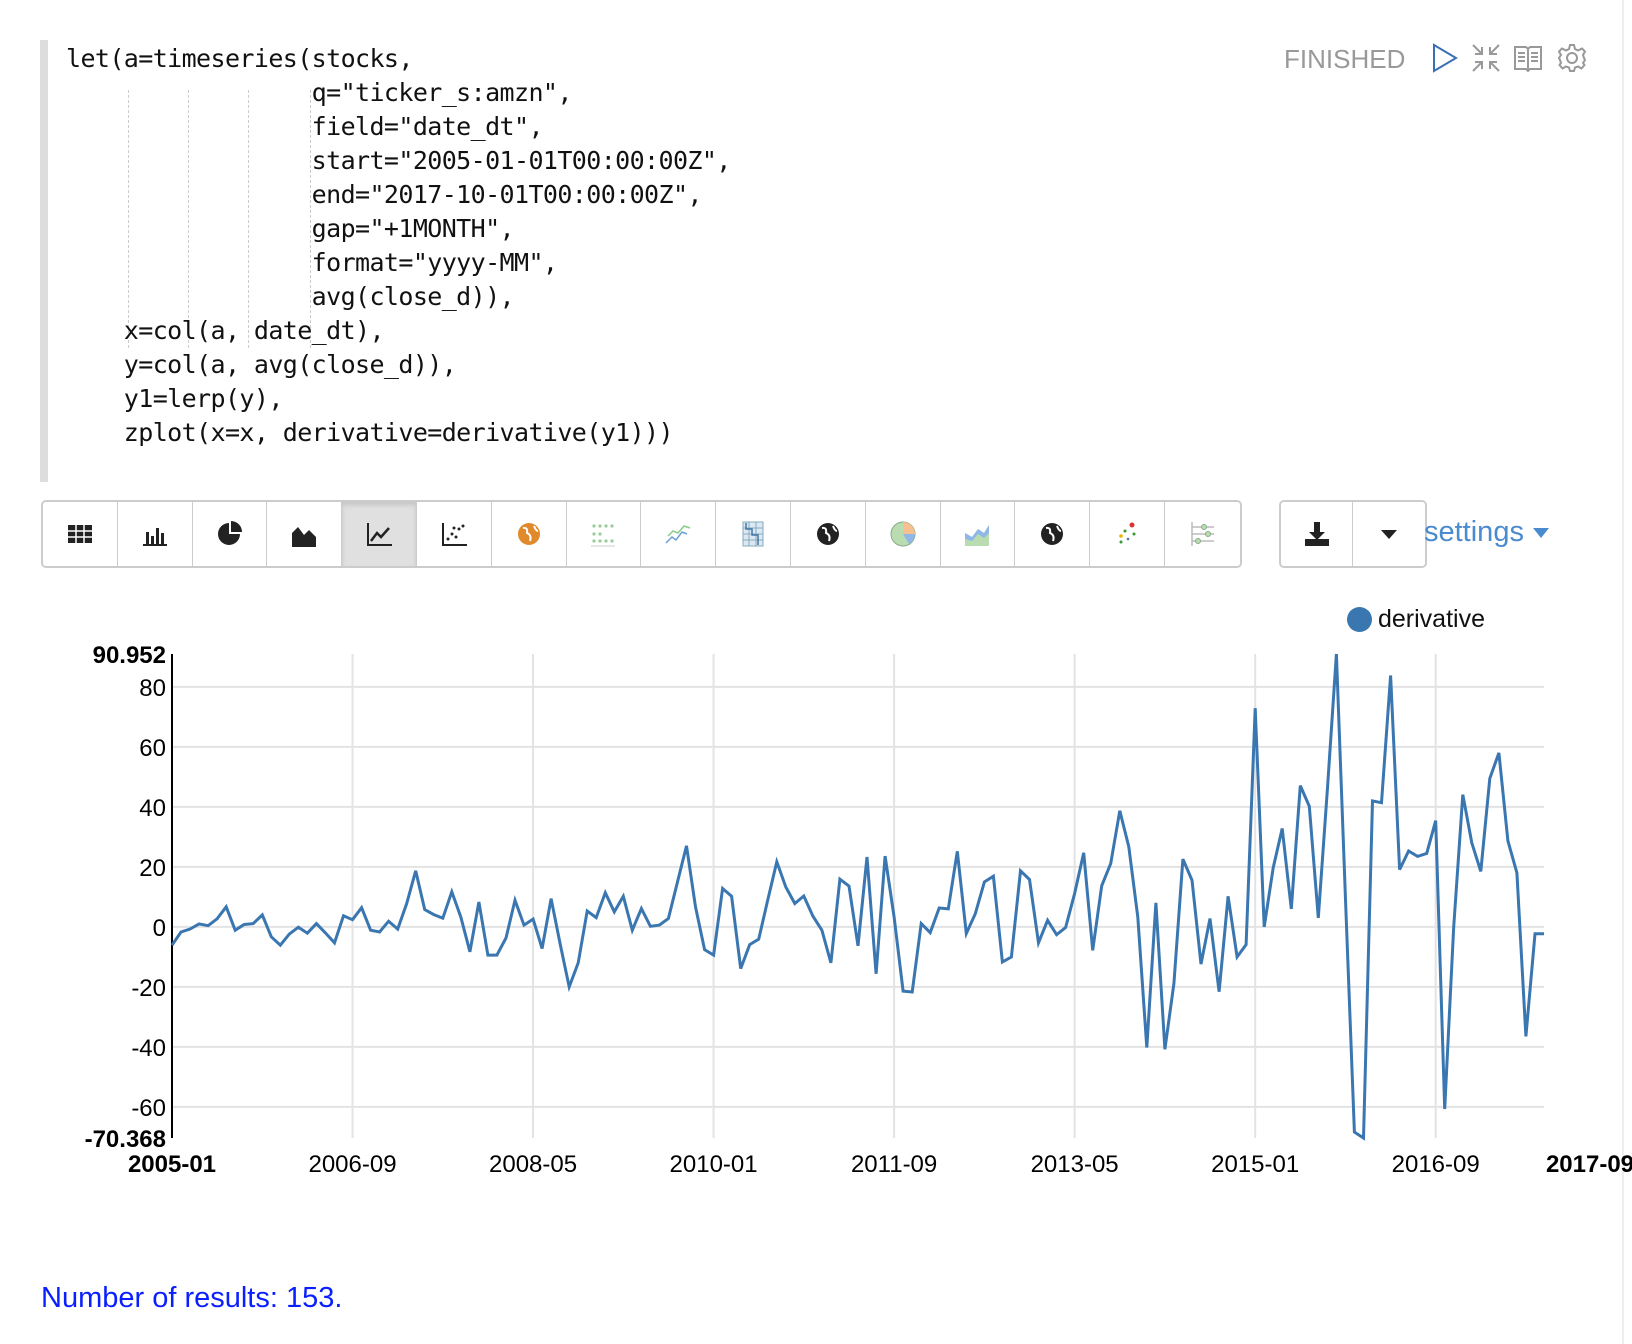  Describe the element at coordinates (152, 868) in the screenshot. I see `y-tick-label: 20` at that location.